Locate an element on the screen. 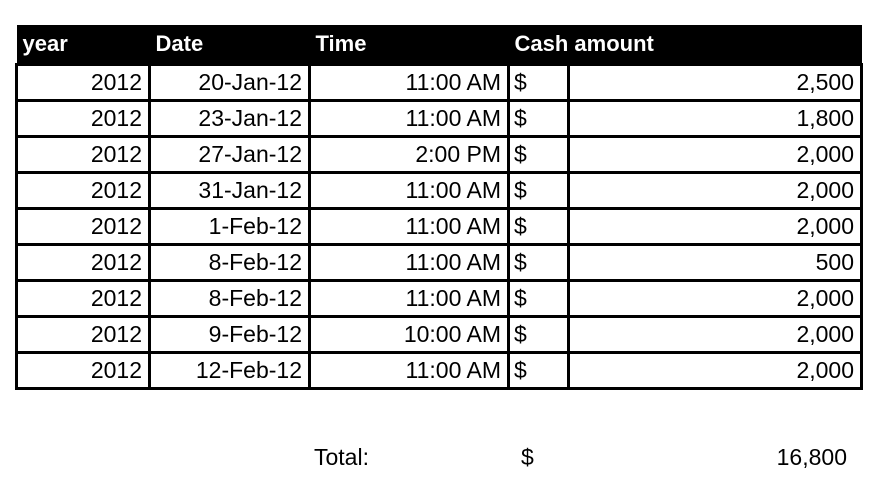 Image resolution: width=876 pixels, height=494 pixels. cell-cash-amount: 1,800 is located at coordinates (715, 118).